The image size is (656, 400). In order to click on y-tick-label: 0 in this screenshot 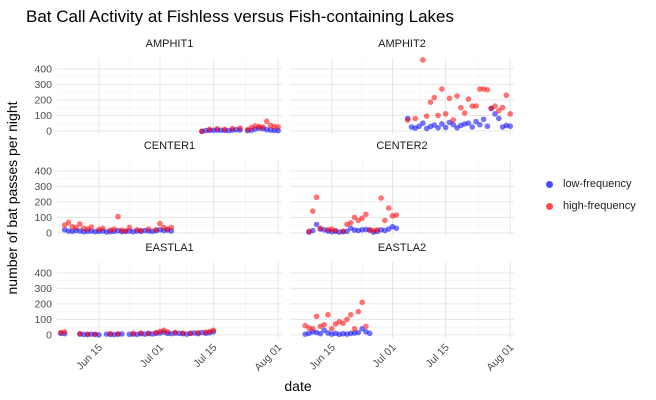, I will do `click(49, 335)`.